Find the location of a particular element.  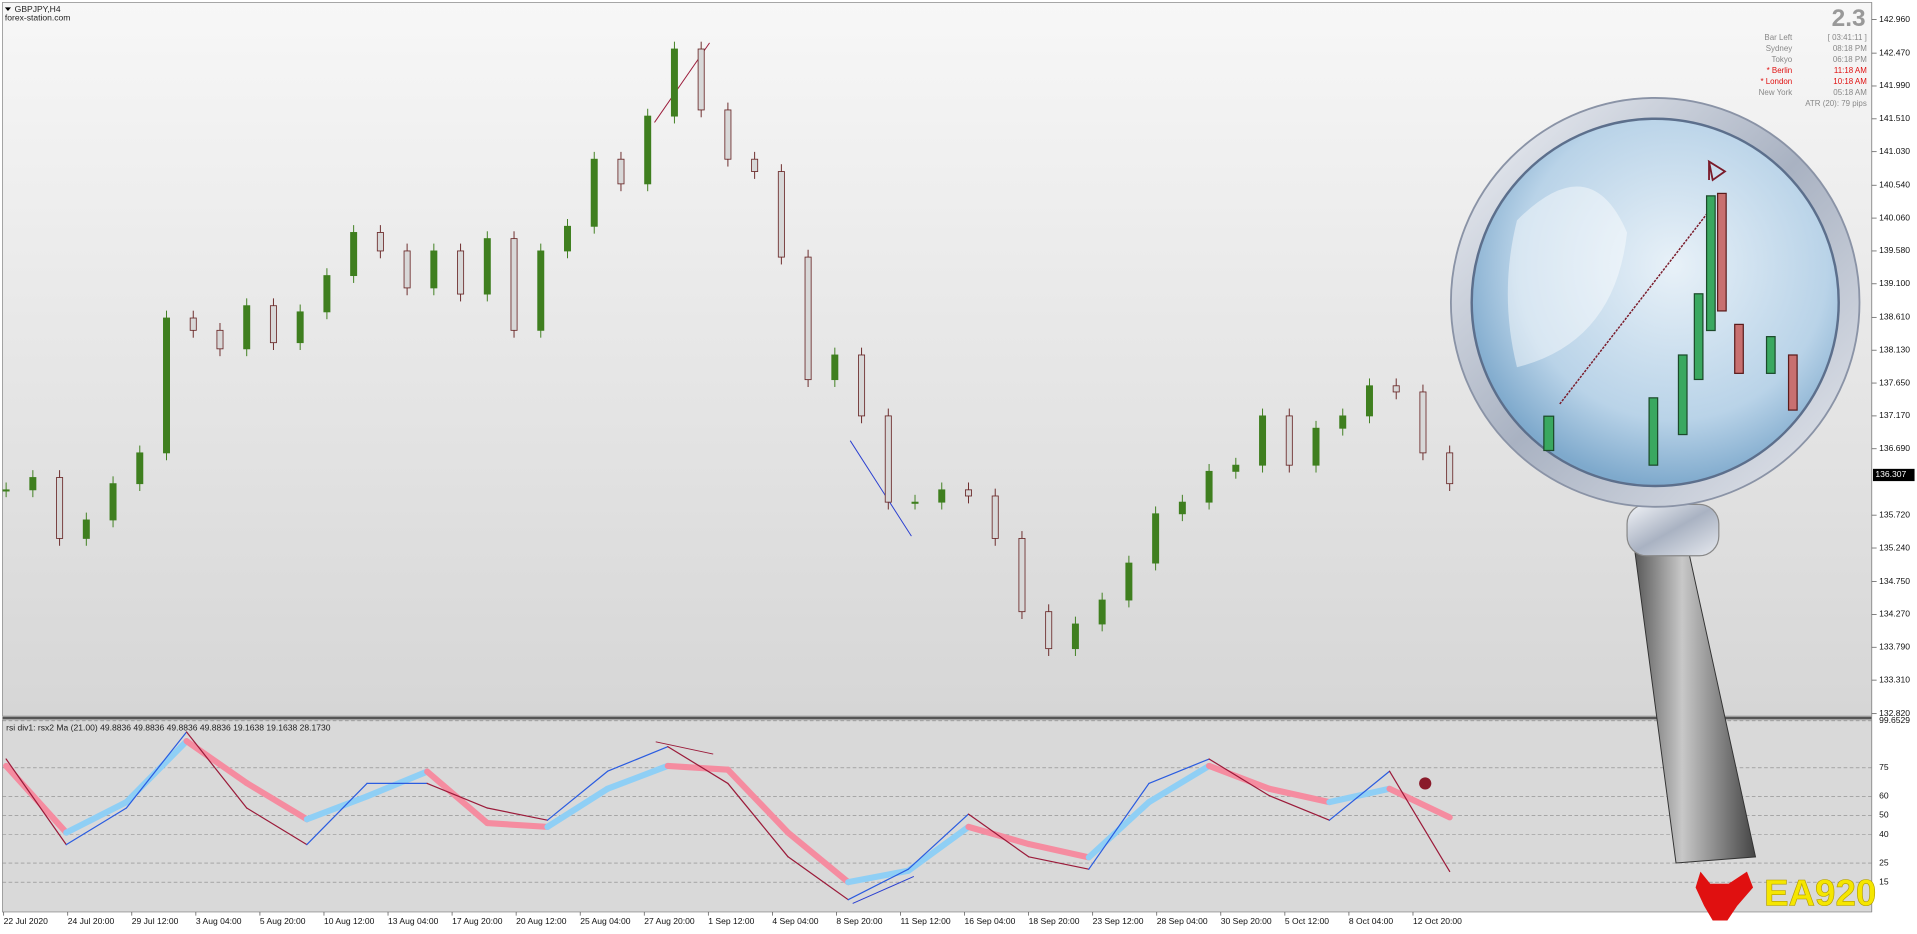

x-tick-label: 5 Aug 20:00 is located at coordinates (283, 921).